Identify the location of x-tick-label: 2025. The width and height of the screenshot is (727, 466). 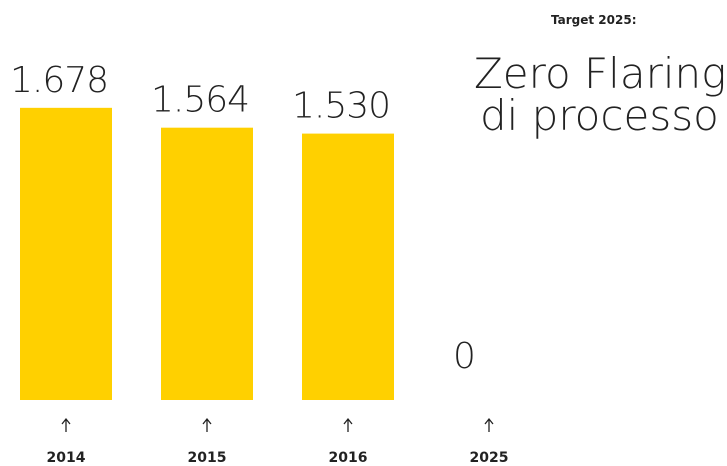
(489, 458).